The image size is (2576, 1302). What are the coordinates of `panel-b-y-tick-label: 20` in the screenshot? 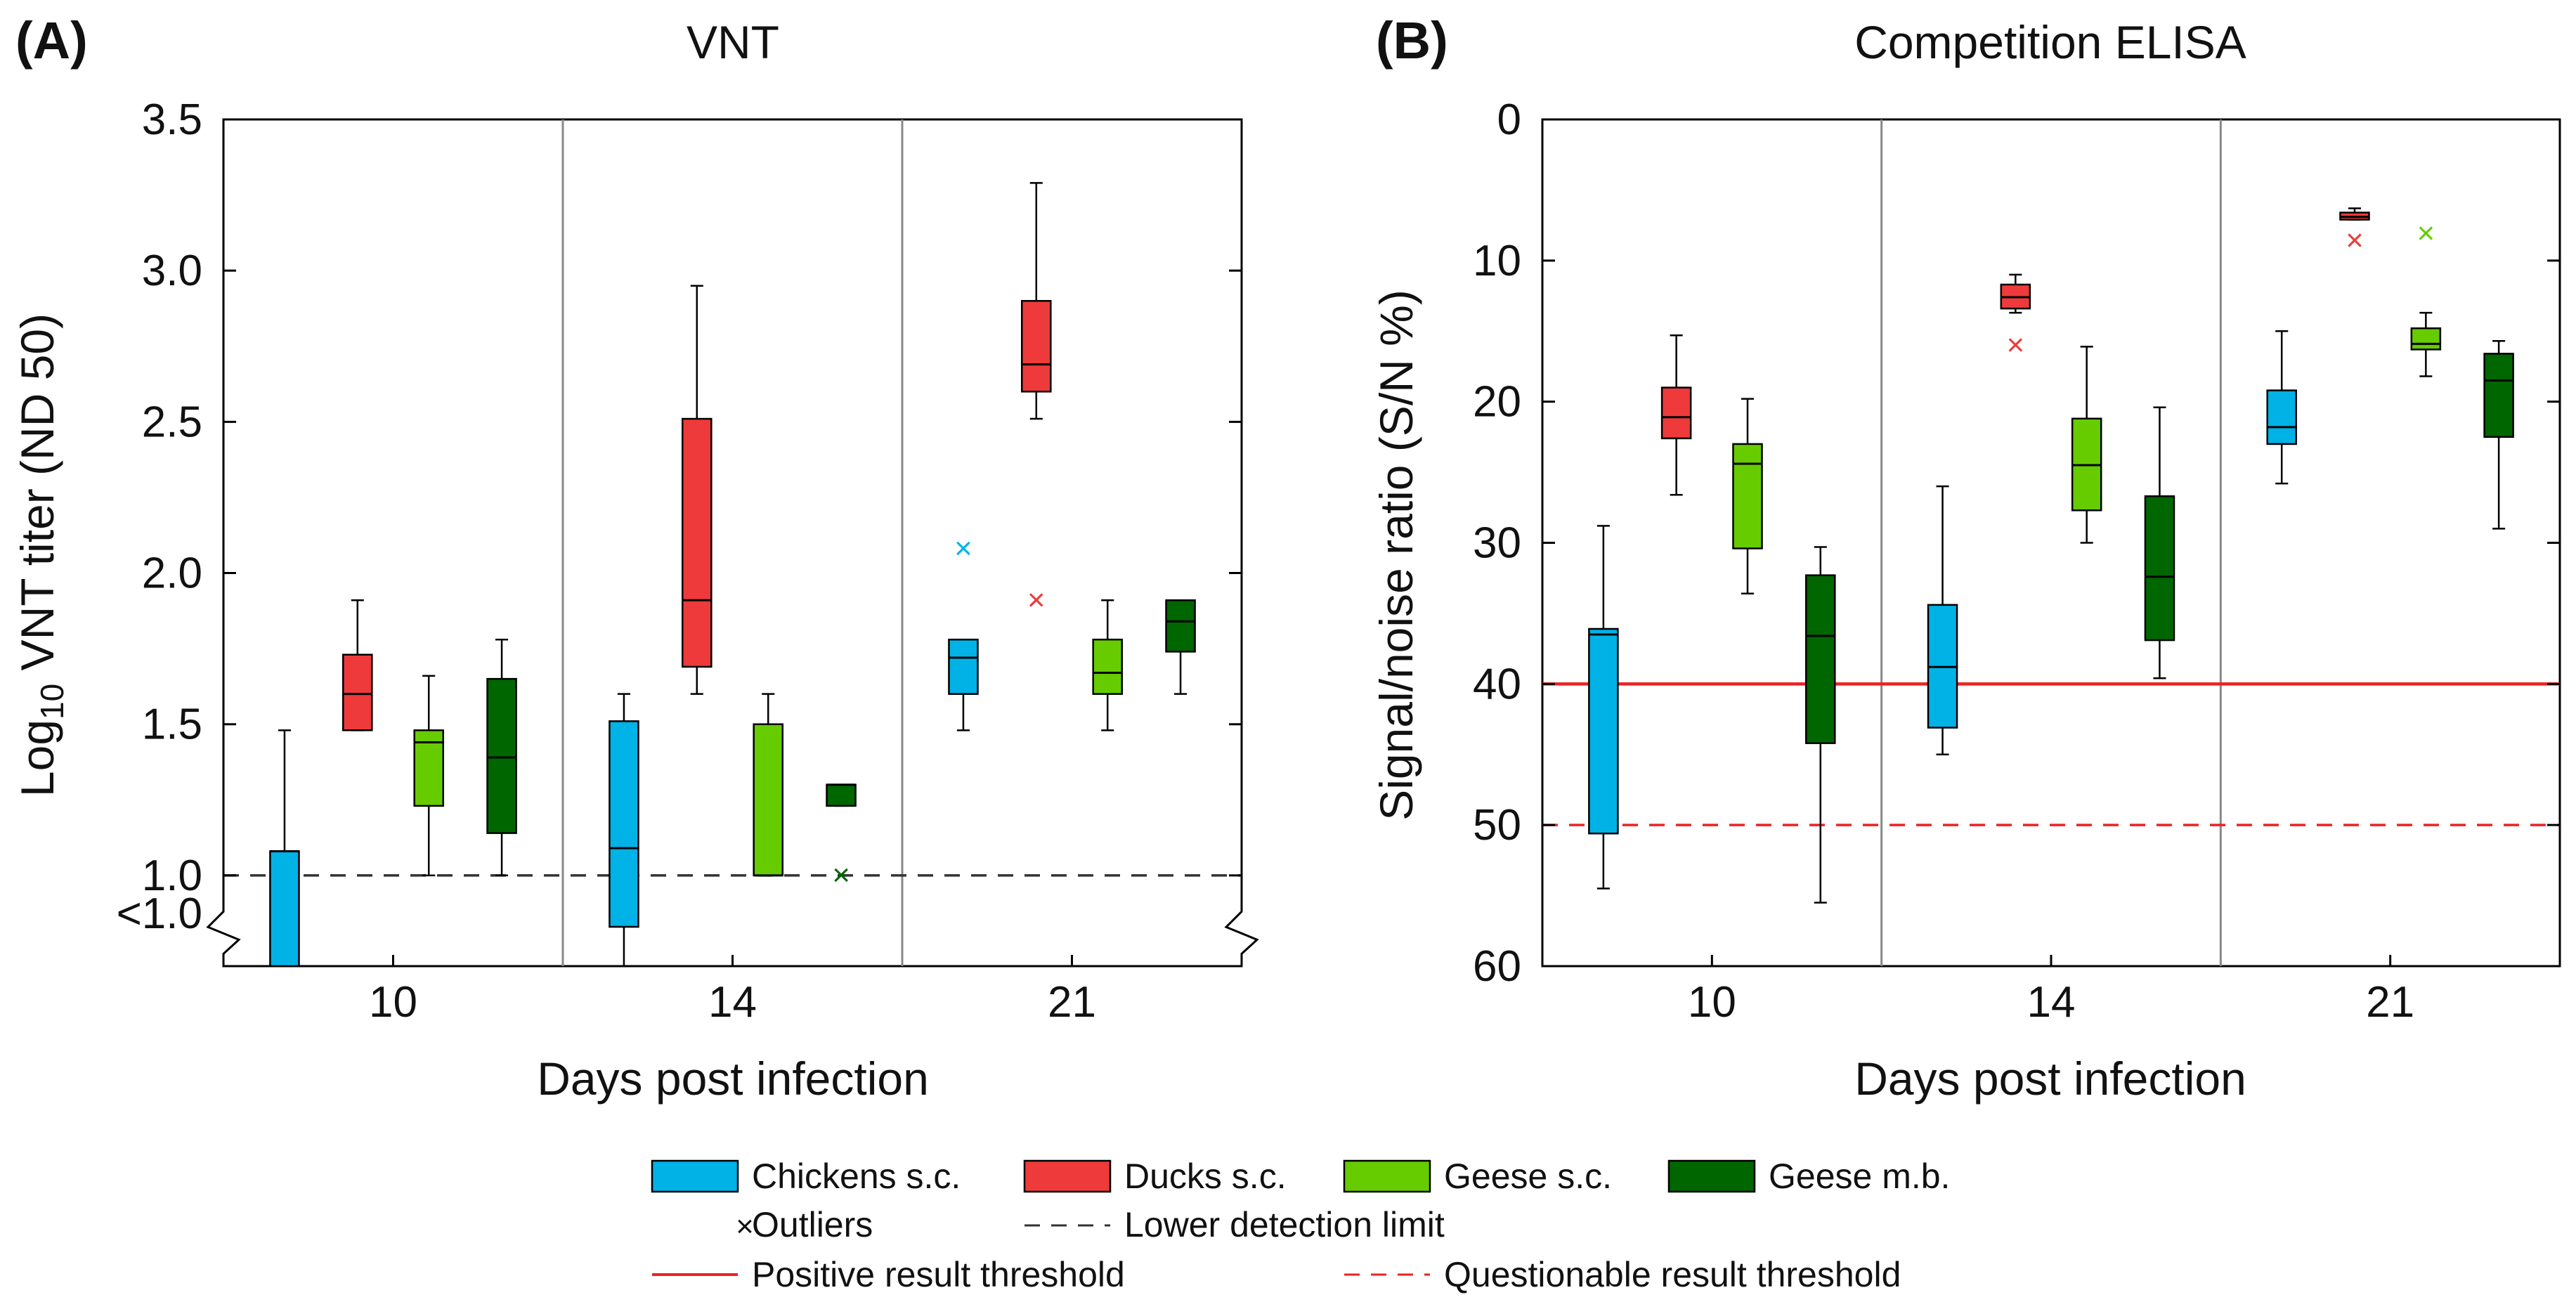 It's located at (1497, 402).